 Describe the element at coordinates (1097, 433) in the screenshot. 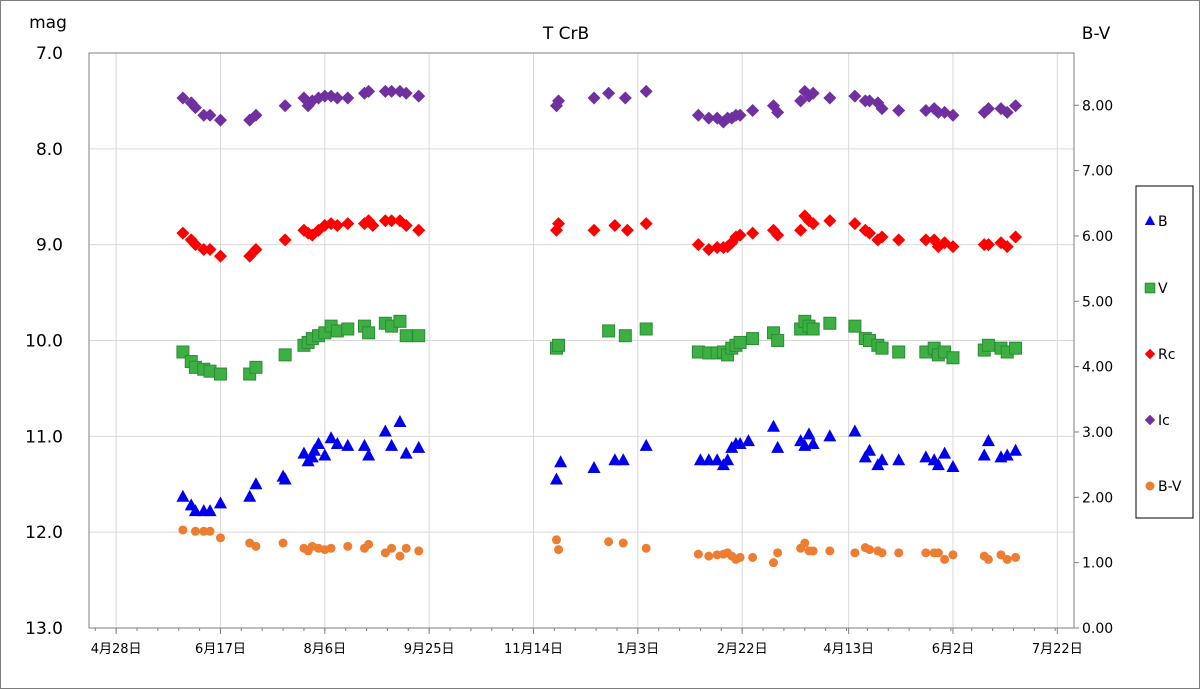

I see `y-right-tick-label: 3.00` at that location.